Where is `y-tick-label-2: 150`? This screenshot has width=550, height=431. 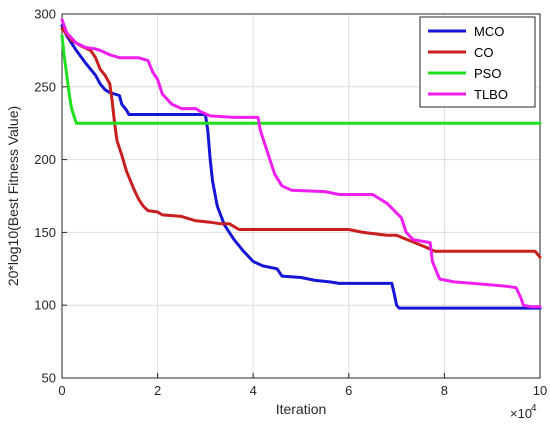 y-tick-label-2: 150 is located at coordinates (45, 232).